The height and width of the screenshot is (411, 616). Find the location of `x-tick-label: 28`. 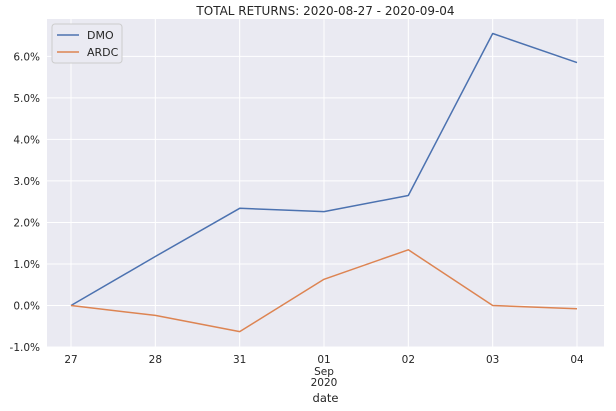

x-tick-label: 28 is located at coordinates (155, 360).